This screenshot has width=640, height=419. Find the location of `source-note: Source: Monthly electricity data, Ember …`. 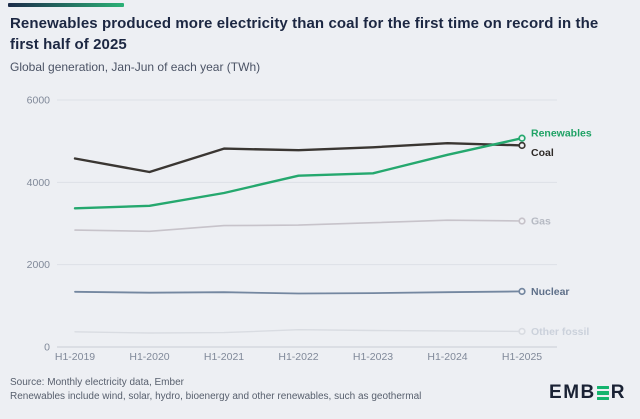

source-note: Source: Monthly electricity data, Ember … is located at coordinates (270, 390).